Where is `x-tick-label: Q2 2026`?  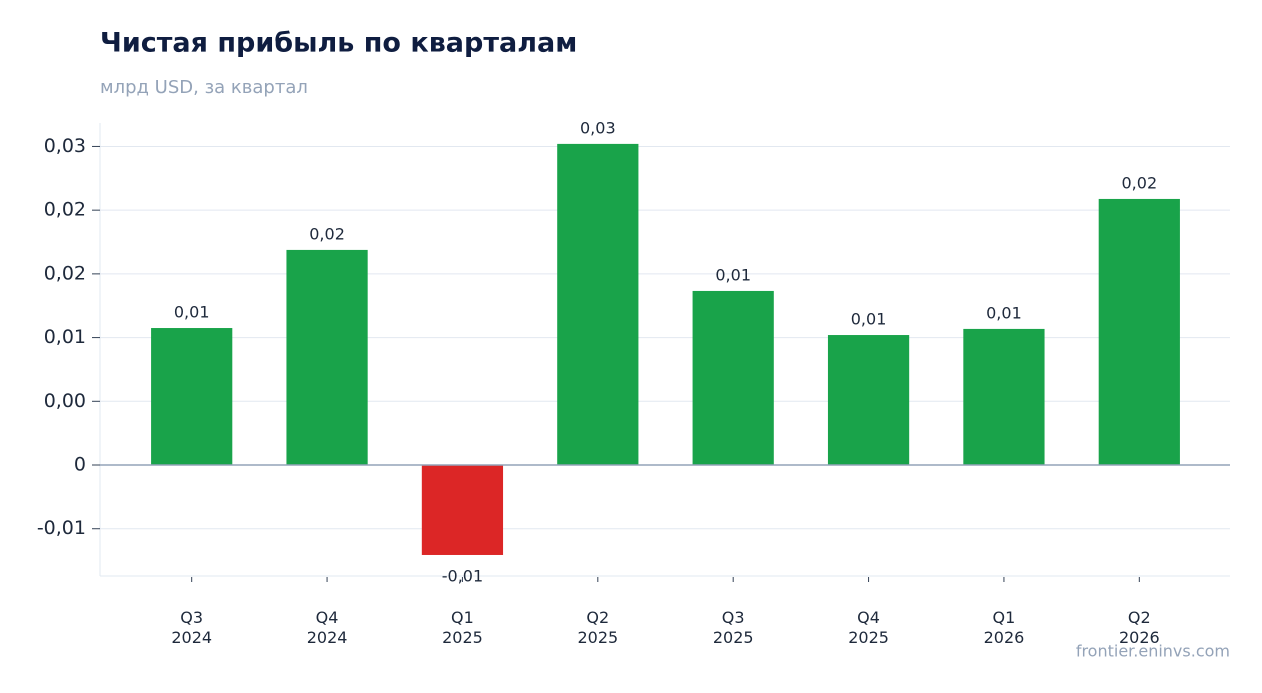
x-tick-label: Q2 2026 is located at coordinates (1139, 627).